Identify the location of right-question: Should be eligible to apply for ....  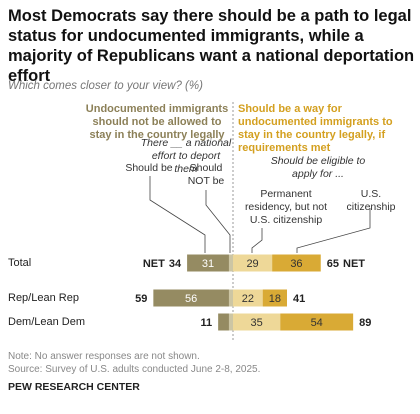
(318, 167).